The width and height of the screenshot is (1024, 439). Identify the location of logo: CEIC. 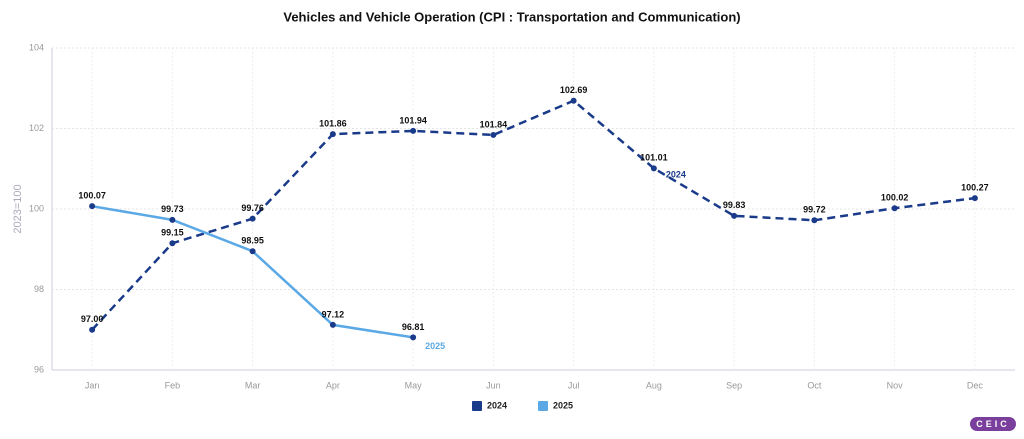
(993, 424).